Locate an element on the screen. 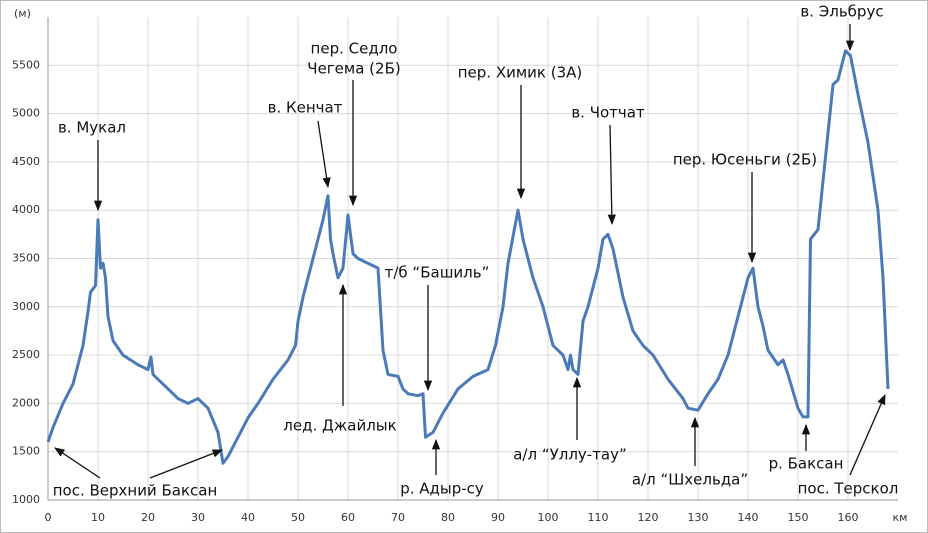  x-tick-label: 160 is located at coordinates (848, 517).